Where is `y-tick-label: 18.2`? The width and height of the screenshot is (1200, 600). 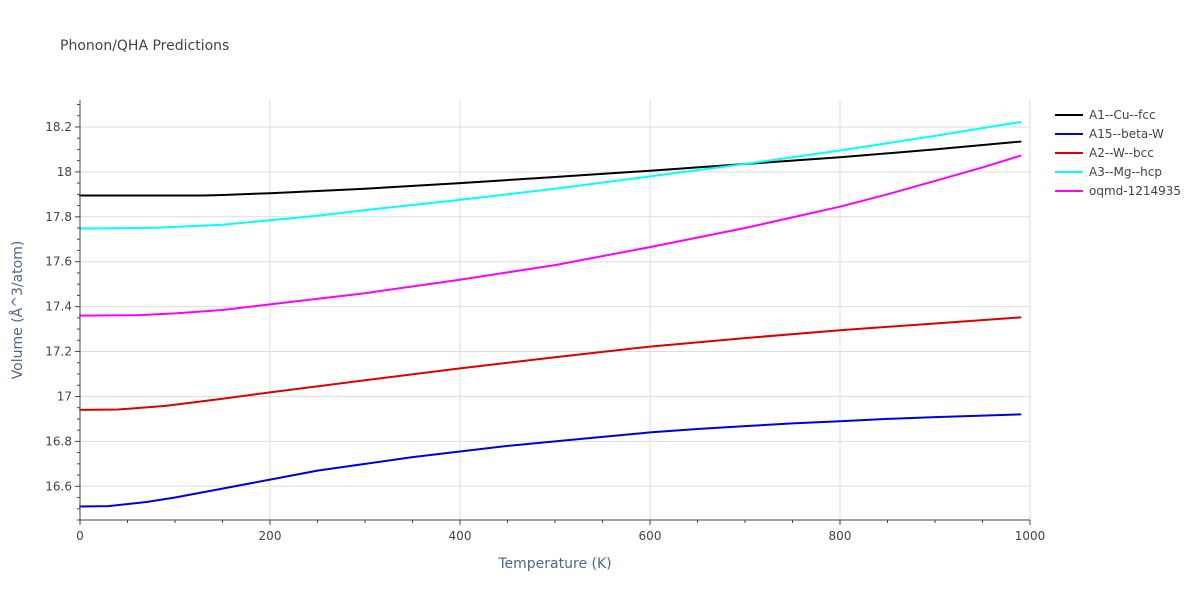 y-tick-label: 18.2 is located at coordinates (58, 127).